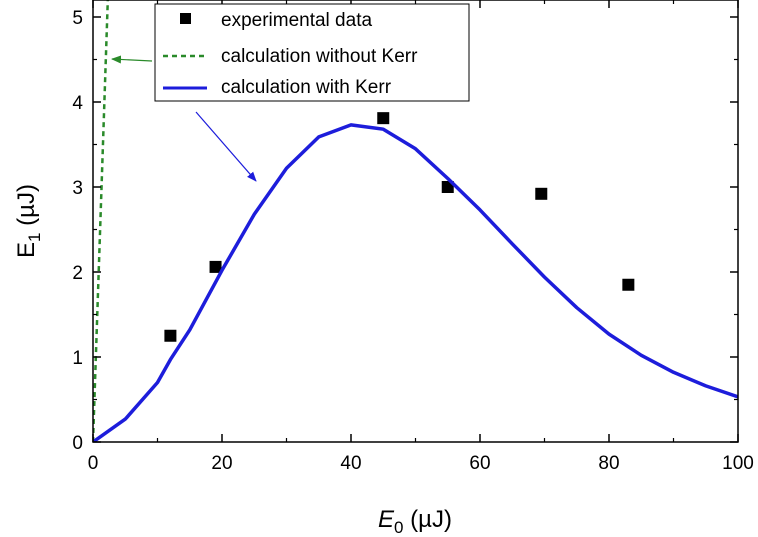 Image resolution: width=758 pixels, height=537 pixels. I want to click on x-tick-label: 80, so click(608, 463).